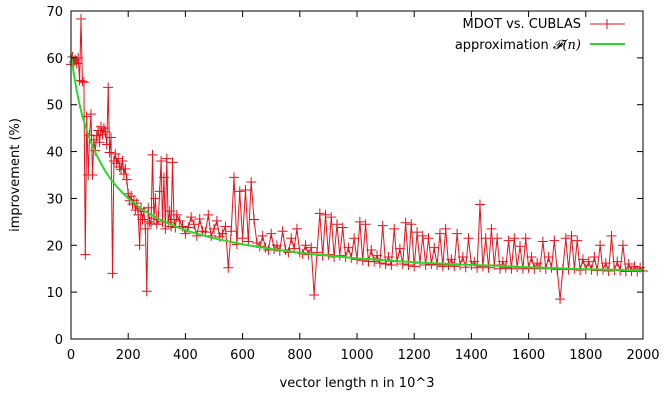 The image size is (663, 394). I want to click on legend-approx-word: approximation, so click(502, 45).